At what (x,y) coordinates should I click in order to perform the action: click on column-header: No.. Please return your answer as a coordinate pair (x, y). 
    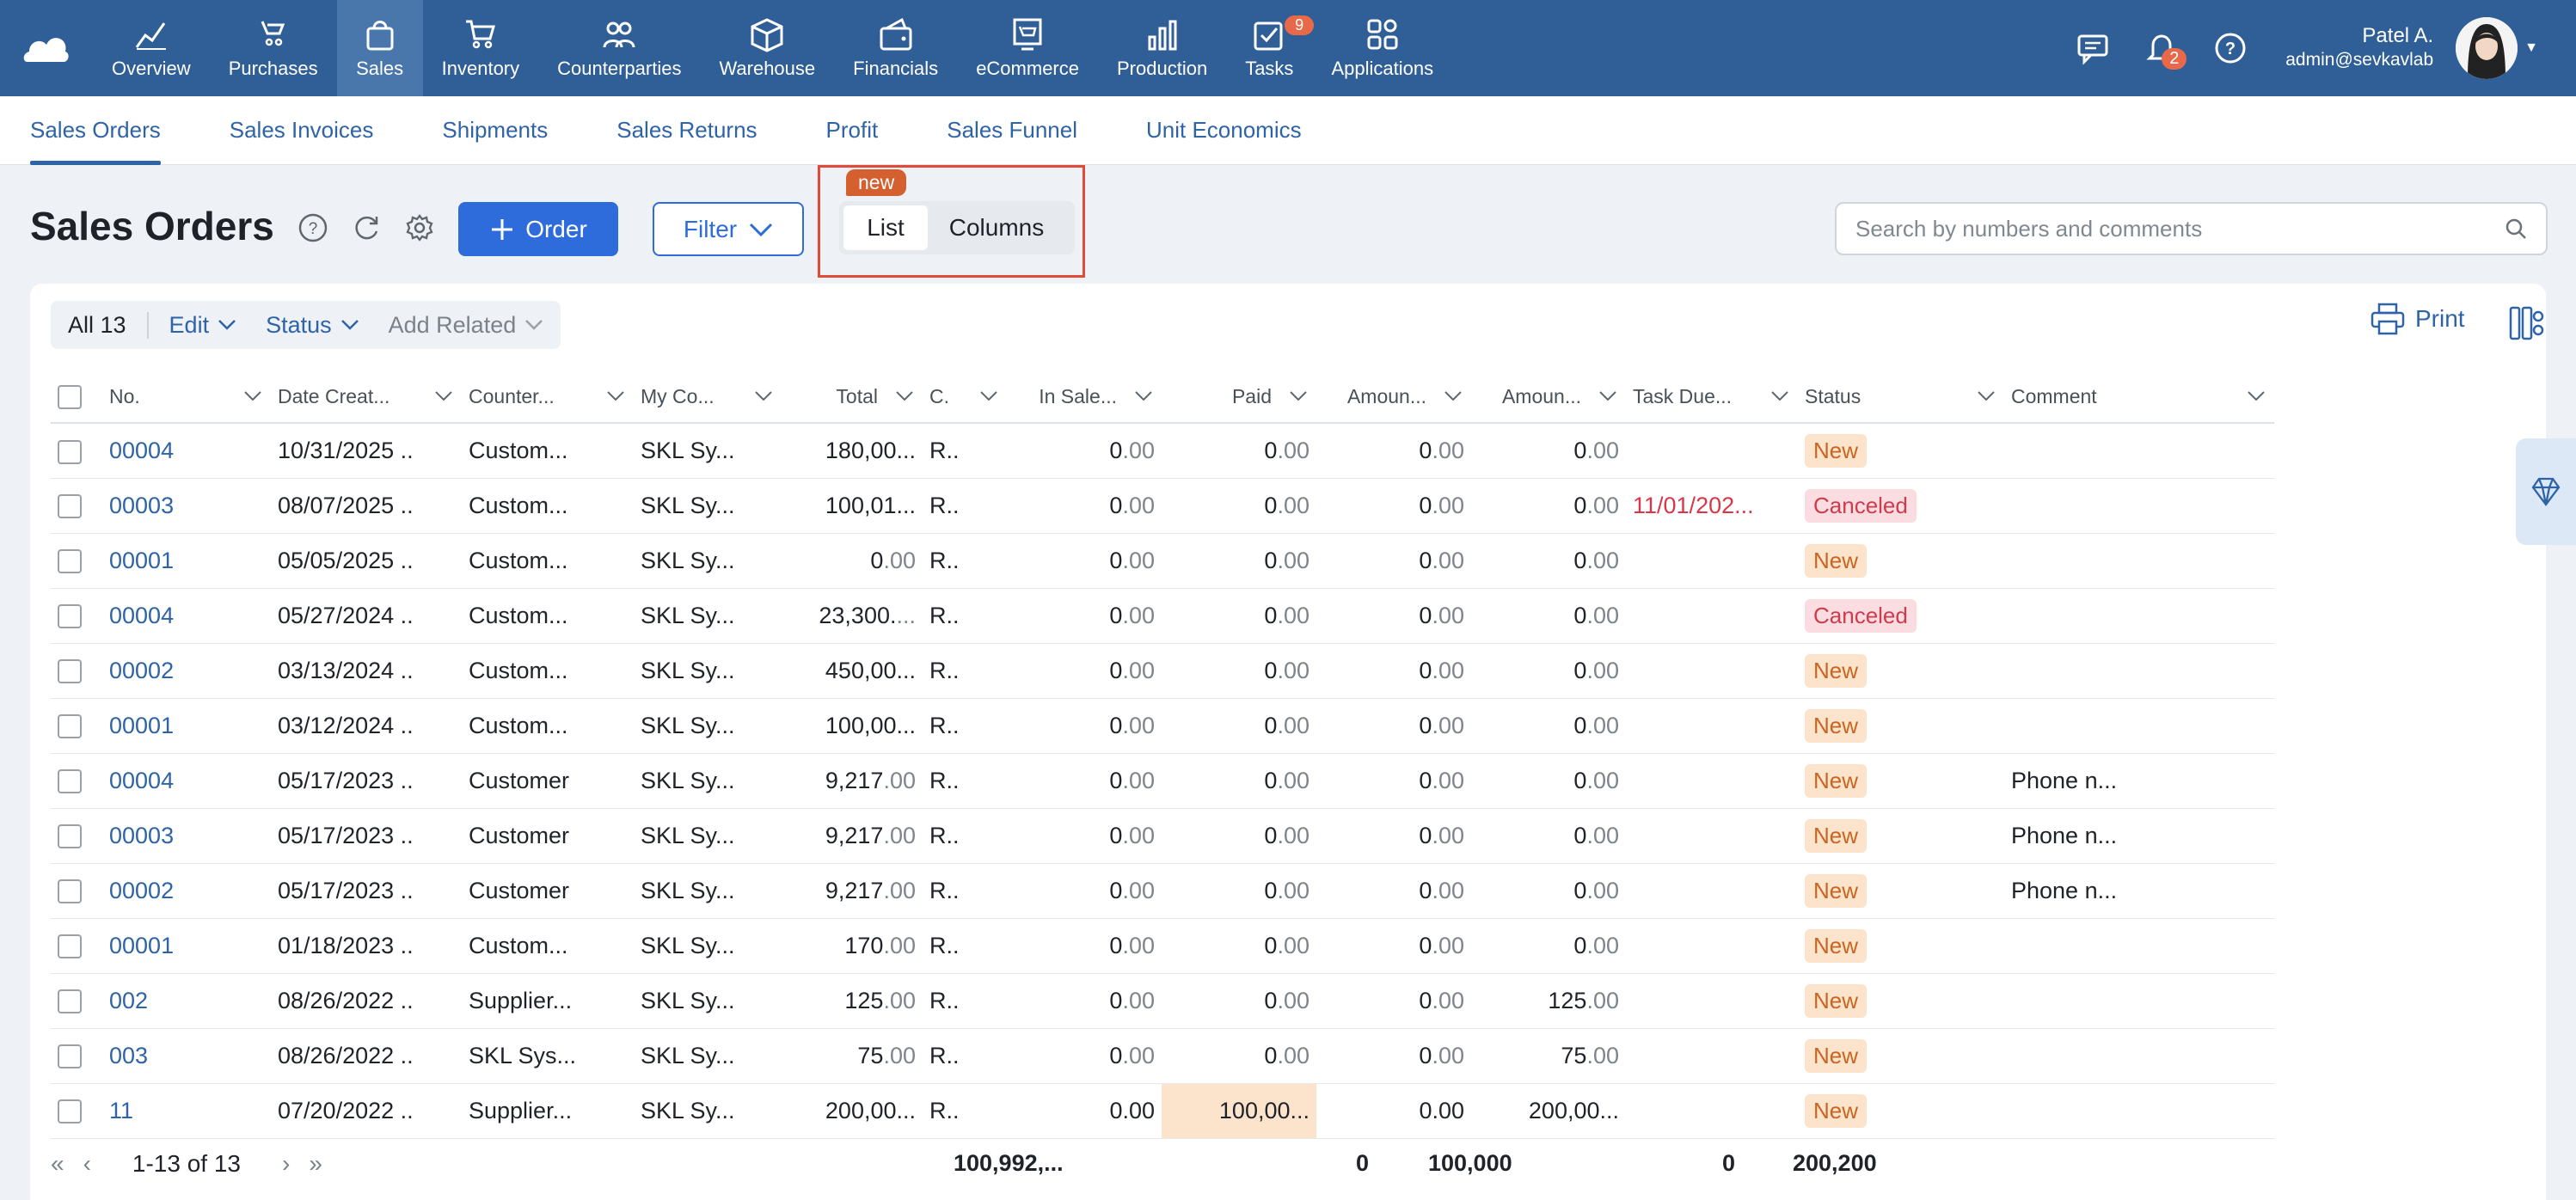
    Looking at the image, I should click on (186, 397).